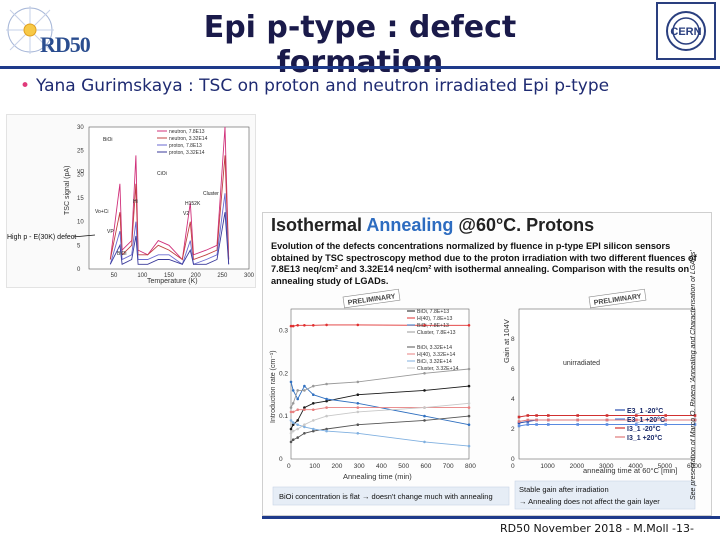 The width and height of the screenshot is (720, 540). What do you see at coordinates (107, 140) in the screenshot?
I see `tsc-annotation: BiOi` at bounding box center [107, 140].